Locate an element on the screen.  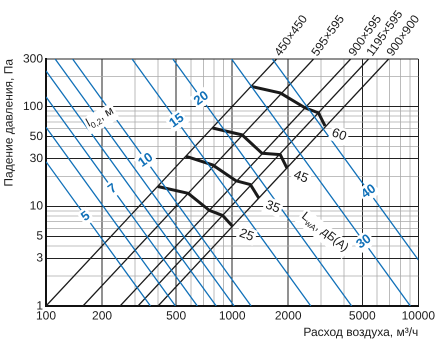
text: 45 is located at coordinates (301, 176).